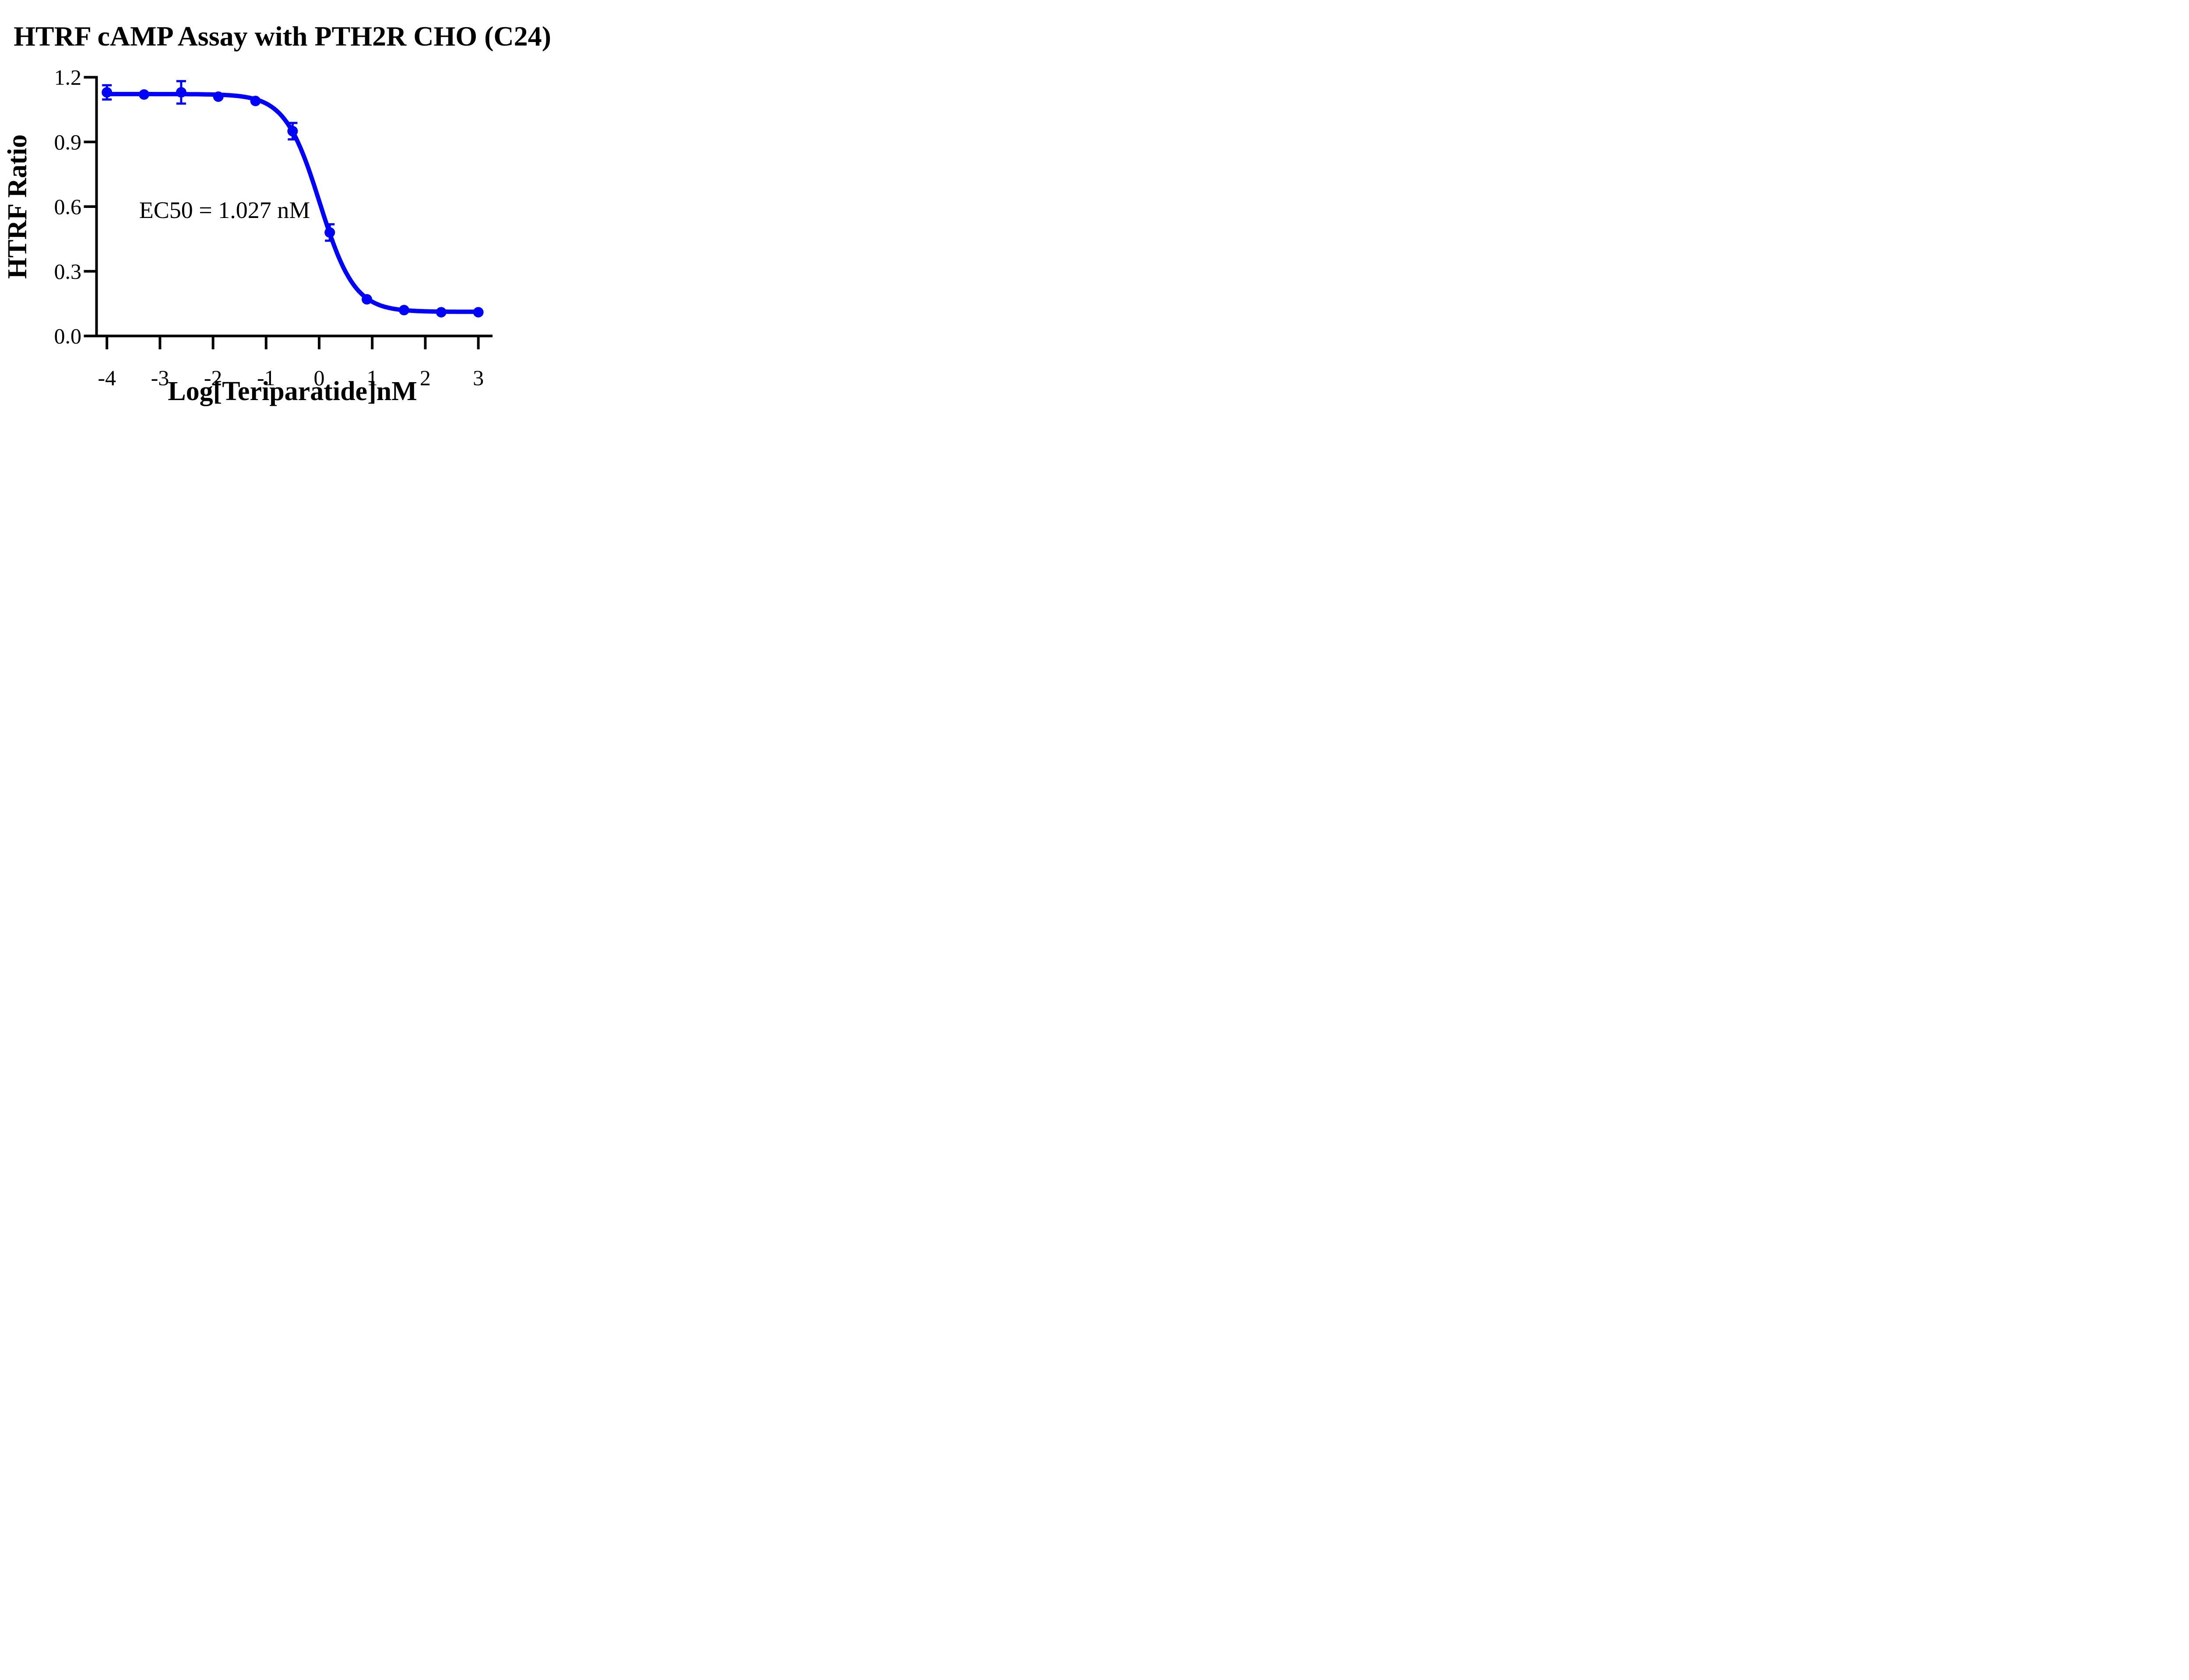 The width and height of the screenshot is (2189, 1680). I want to click on x-axis-title: Log[Teriparatide]nM, so click(293, 391).